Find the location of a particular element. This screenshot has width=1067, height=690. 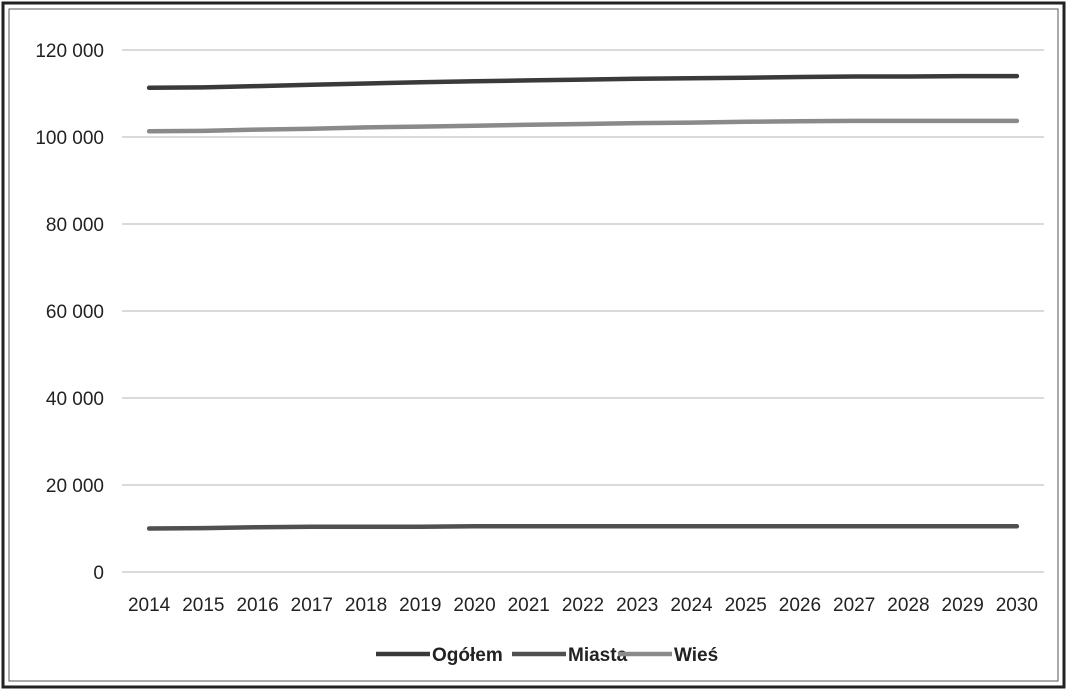

y-axis-tick-labels: 0 20 000 40 000 60 000 80 000 100 000 120 000 is located at coordinates (69, 312).